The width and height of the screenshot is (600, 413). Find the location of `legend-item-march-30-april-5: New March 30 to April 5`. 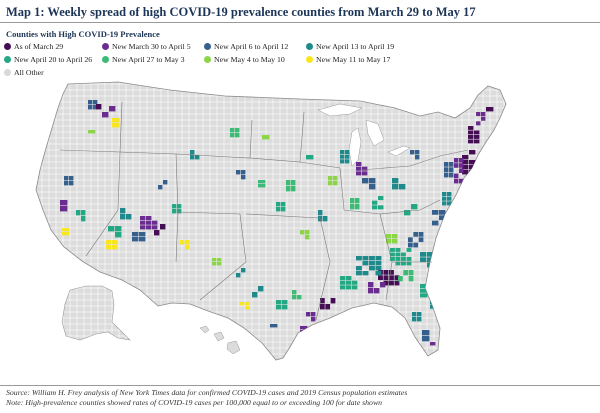

legend-item-march-30-april-5: New March 30 to April 5 is located at coordinates (146, 46).